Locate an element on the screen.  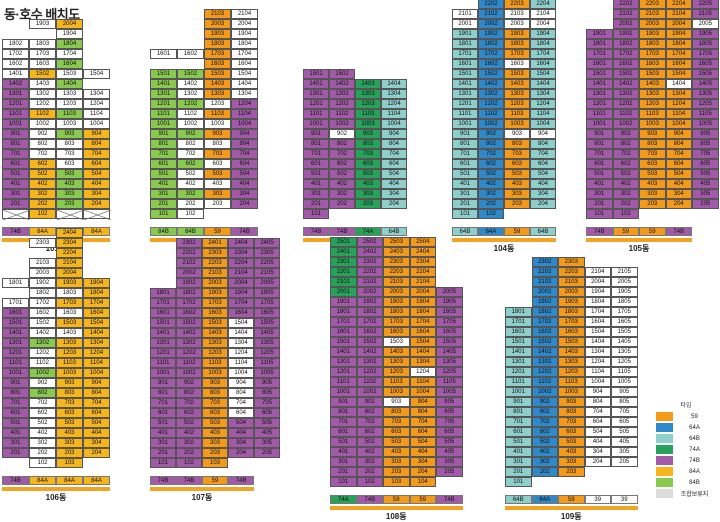
unit-cell: 2402 is located at coordinates (369, 252).